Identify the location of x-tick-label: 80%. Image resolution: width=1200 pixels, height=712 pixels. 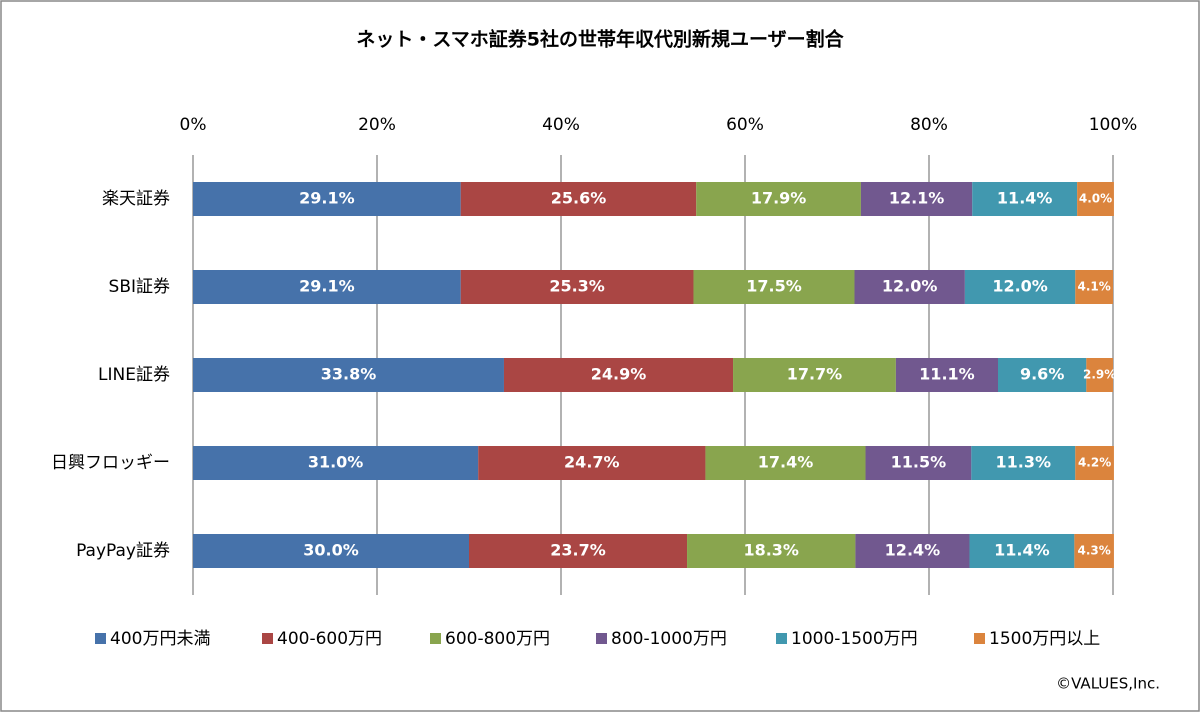
(929, 125).